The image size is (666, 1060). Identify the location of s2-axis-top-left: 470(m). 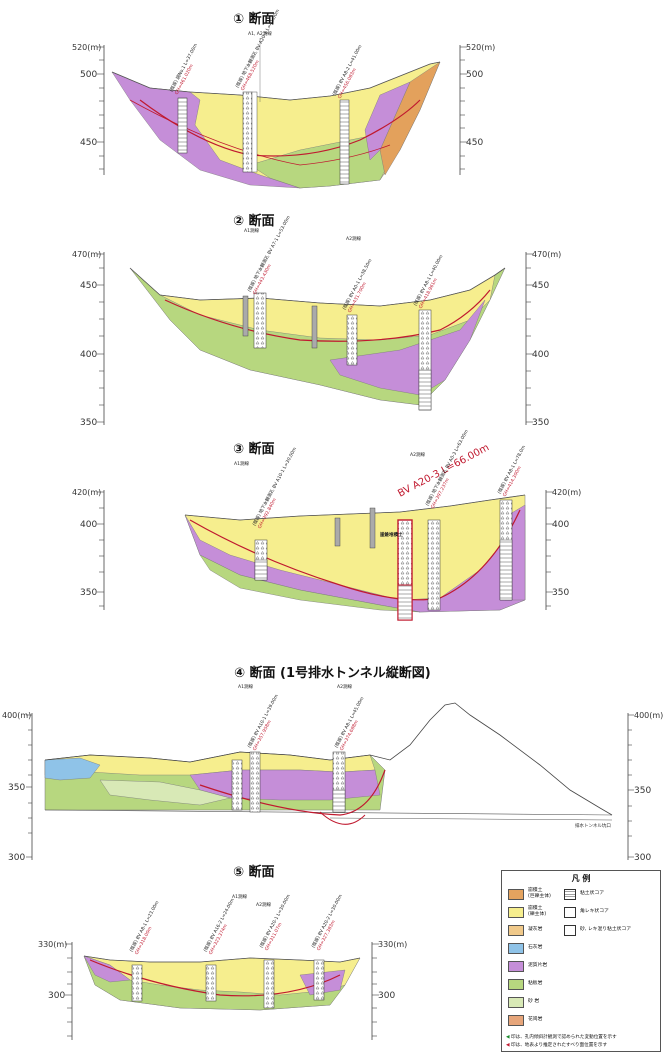
(86, 254).